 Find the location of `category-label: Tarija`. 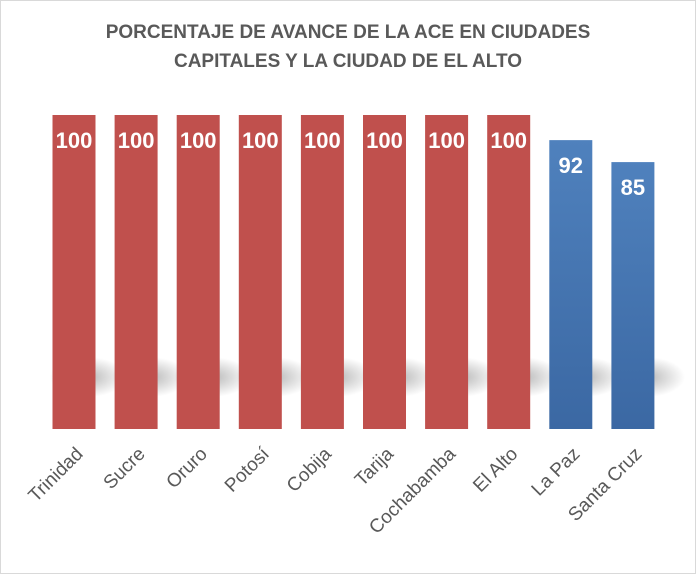

category-label: Tarija is located at coordinates (374, 466).